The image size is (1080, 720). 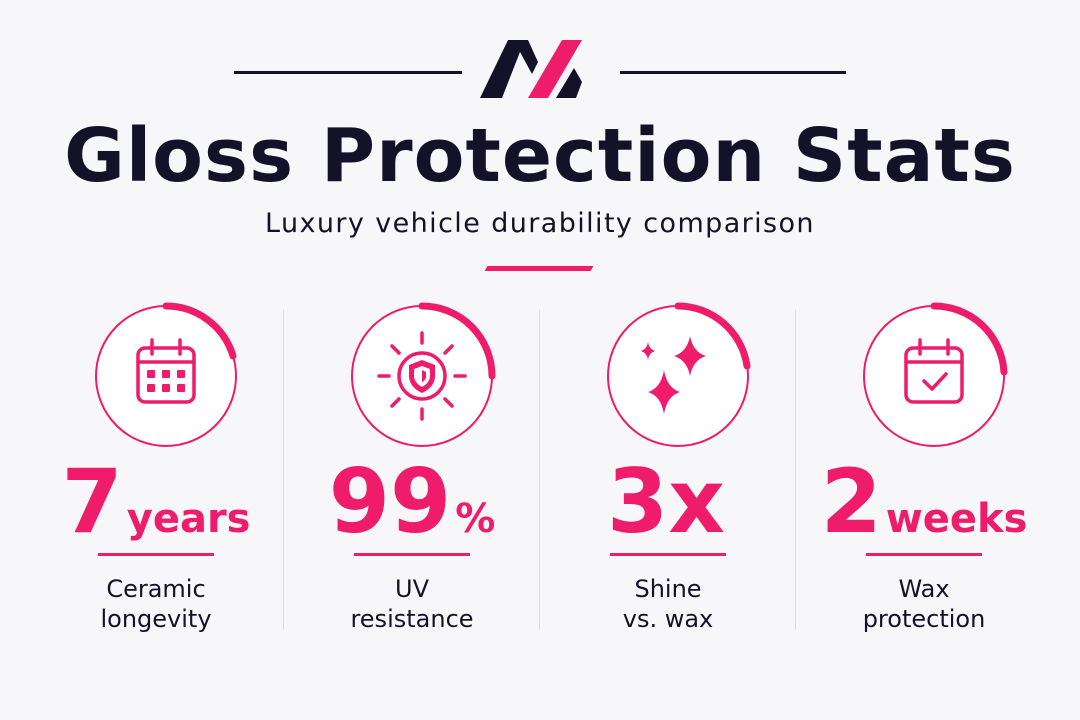 I want to click on header-rule-right, so click(x=733, y=72).